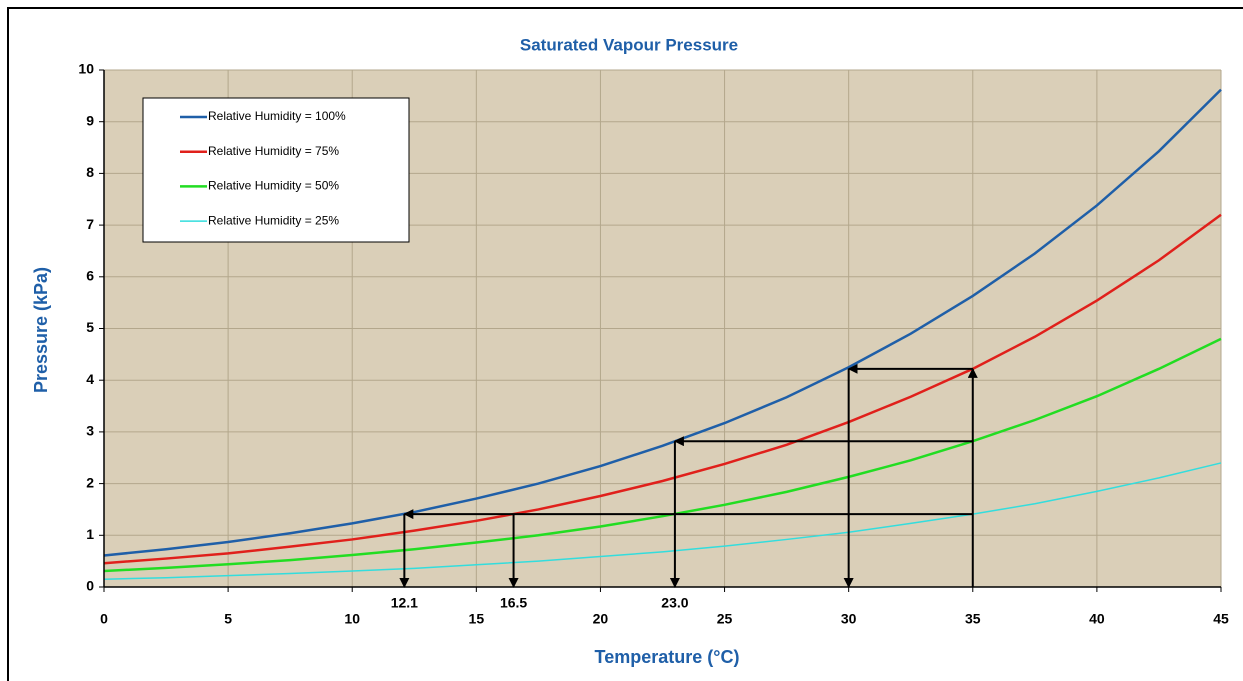  What do you see at coordinates (90, 482) in the screenshot?
I see `y-tick-label: 2` at bounding box center [90, 482].